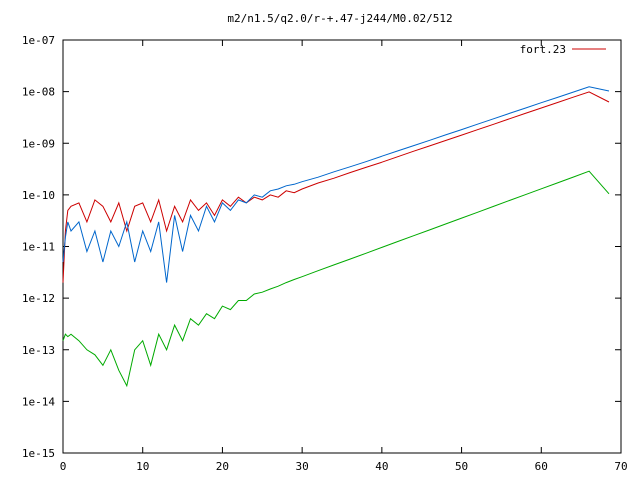  I want to click on x-tick-label-6: 60, so click(541, 466).